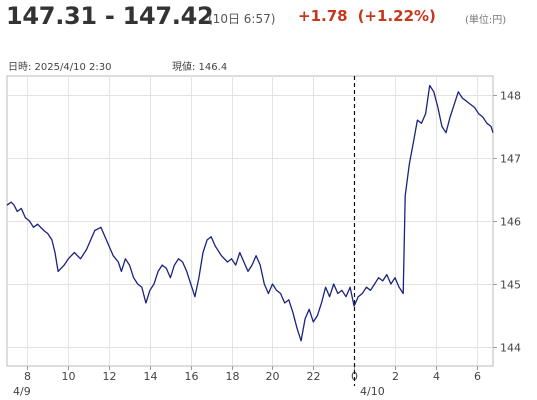  I want to click on quote-time: (10日 6:57), so click(242, 19).